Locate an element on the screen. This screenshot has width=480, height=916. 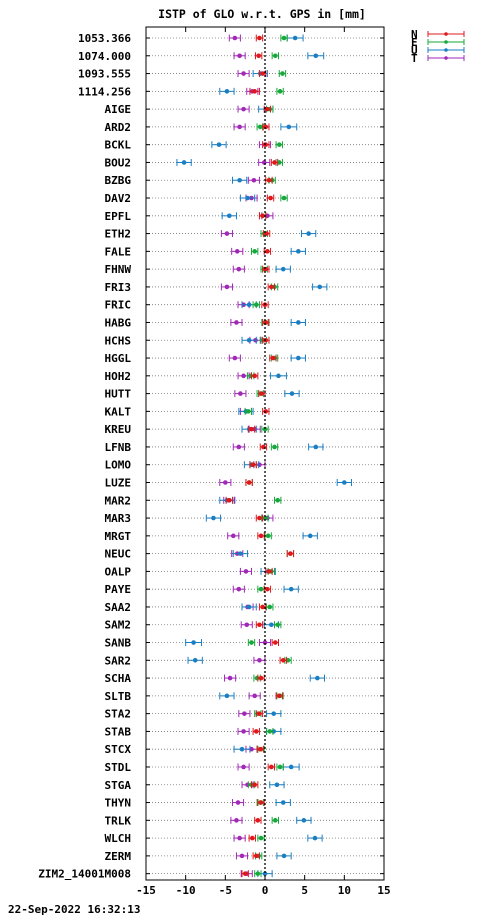
y-tick-label: LUZE is located at coordinates (118, 483).